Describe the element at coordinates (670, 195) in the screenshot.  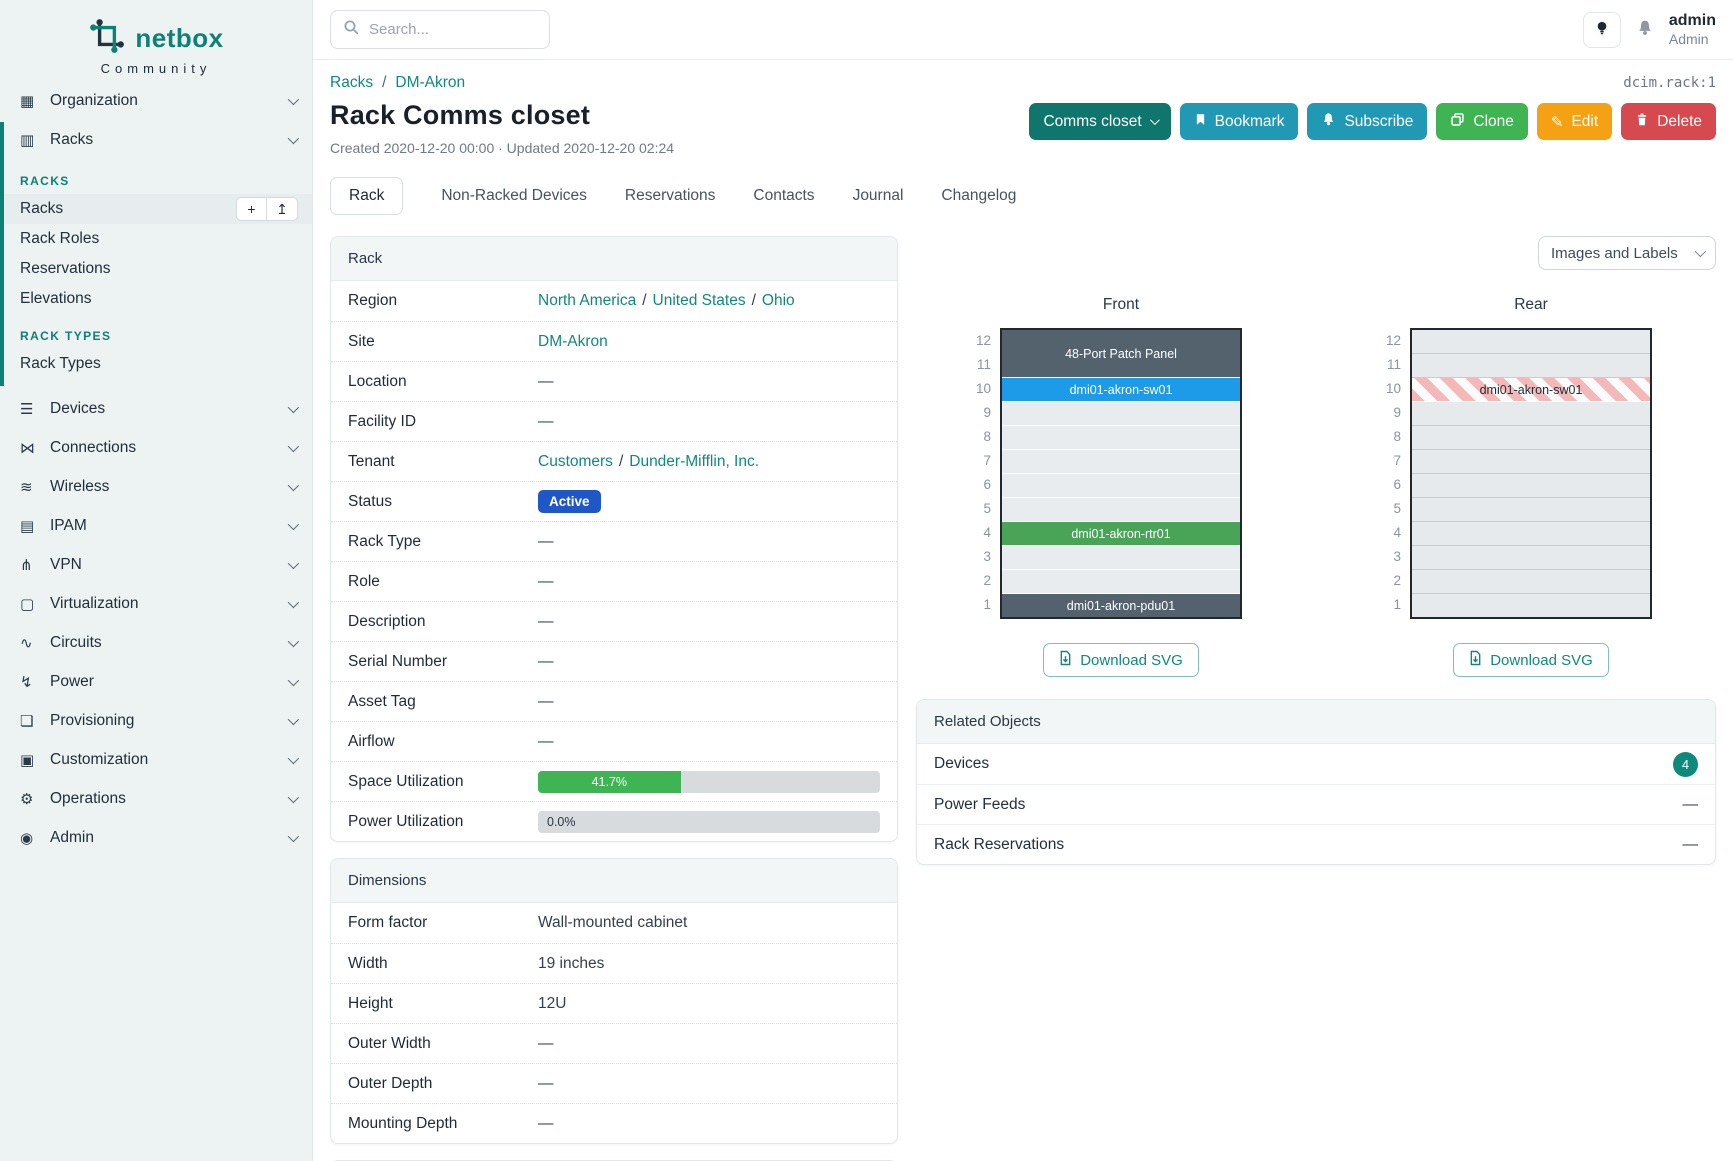
I see `tab-reservations: Reservations` at that location.